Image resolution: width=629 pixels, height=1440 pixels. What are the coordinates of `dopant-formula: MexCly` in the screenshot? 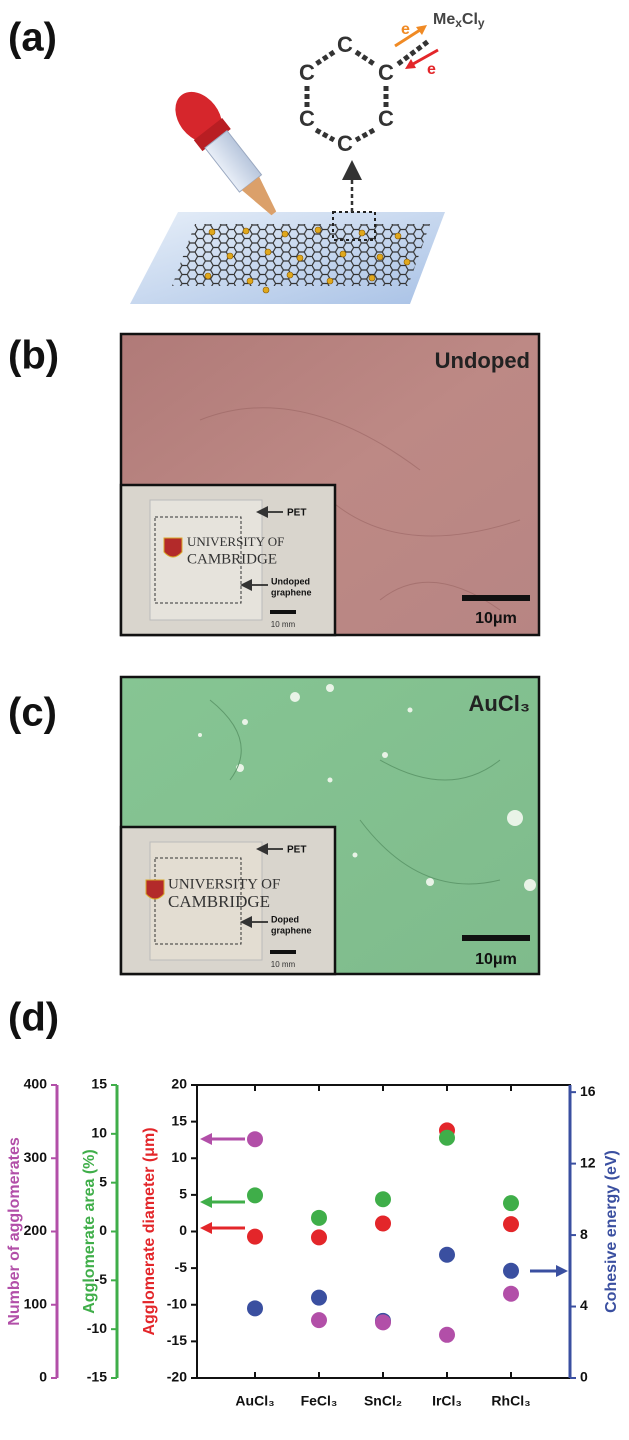 It's located at (459, 20).